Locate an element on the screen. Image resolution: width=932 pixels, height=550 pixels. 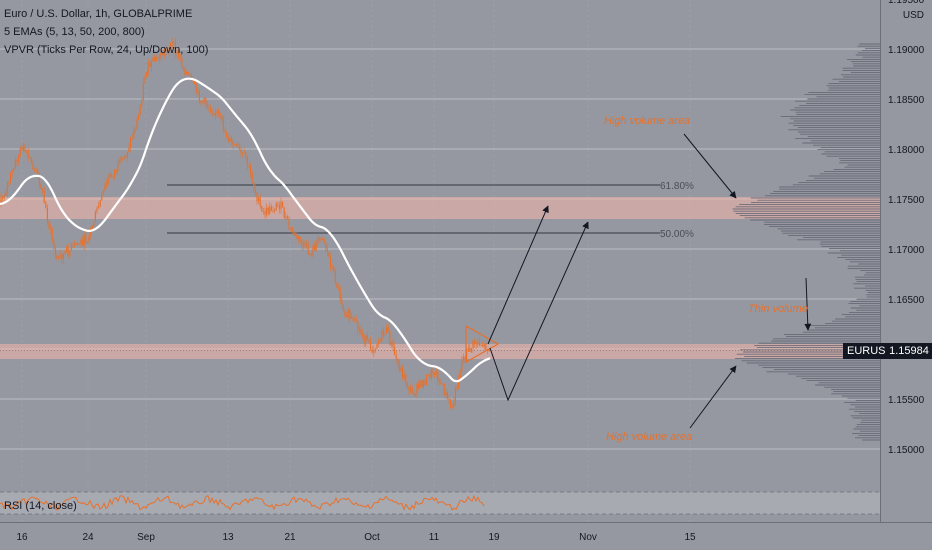
annotation-arrow-bottom is located at coordinates (713, 397).